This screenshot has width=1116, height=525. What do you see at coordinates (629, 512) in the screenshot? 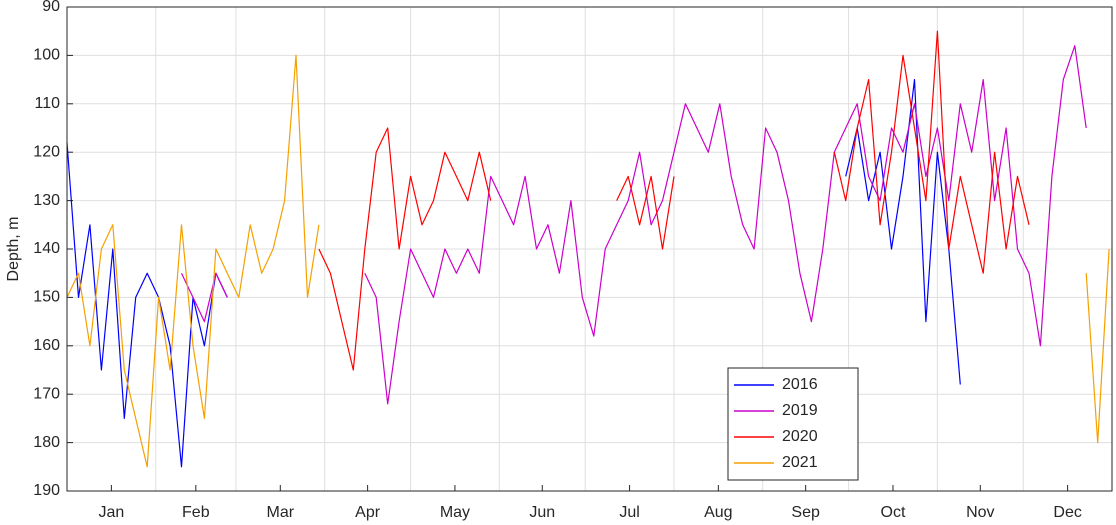
I see `x-tick-label: Jul` at bounding box center [629, 512].